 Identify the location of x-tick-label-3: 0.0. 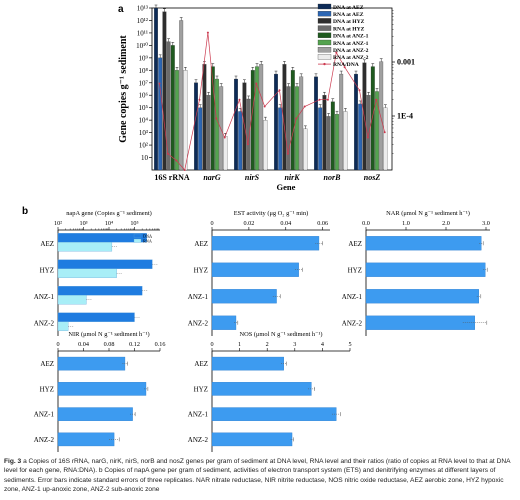
(366, 223).